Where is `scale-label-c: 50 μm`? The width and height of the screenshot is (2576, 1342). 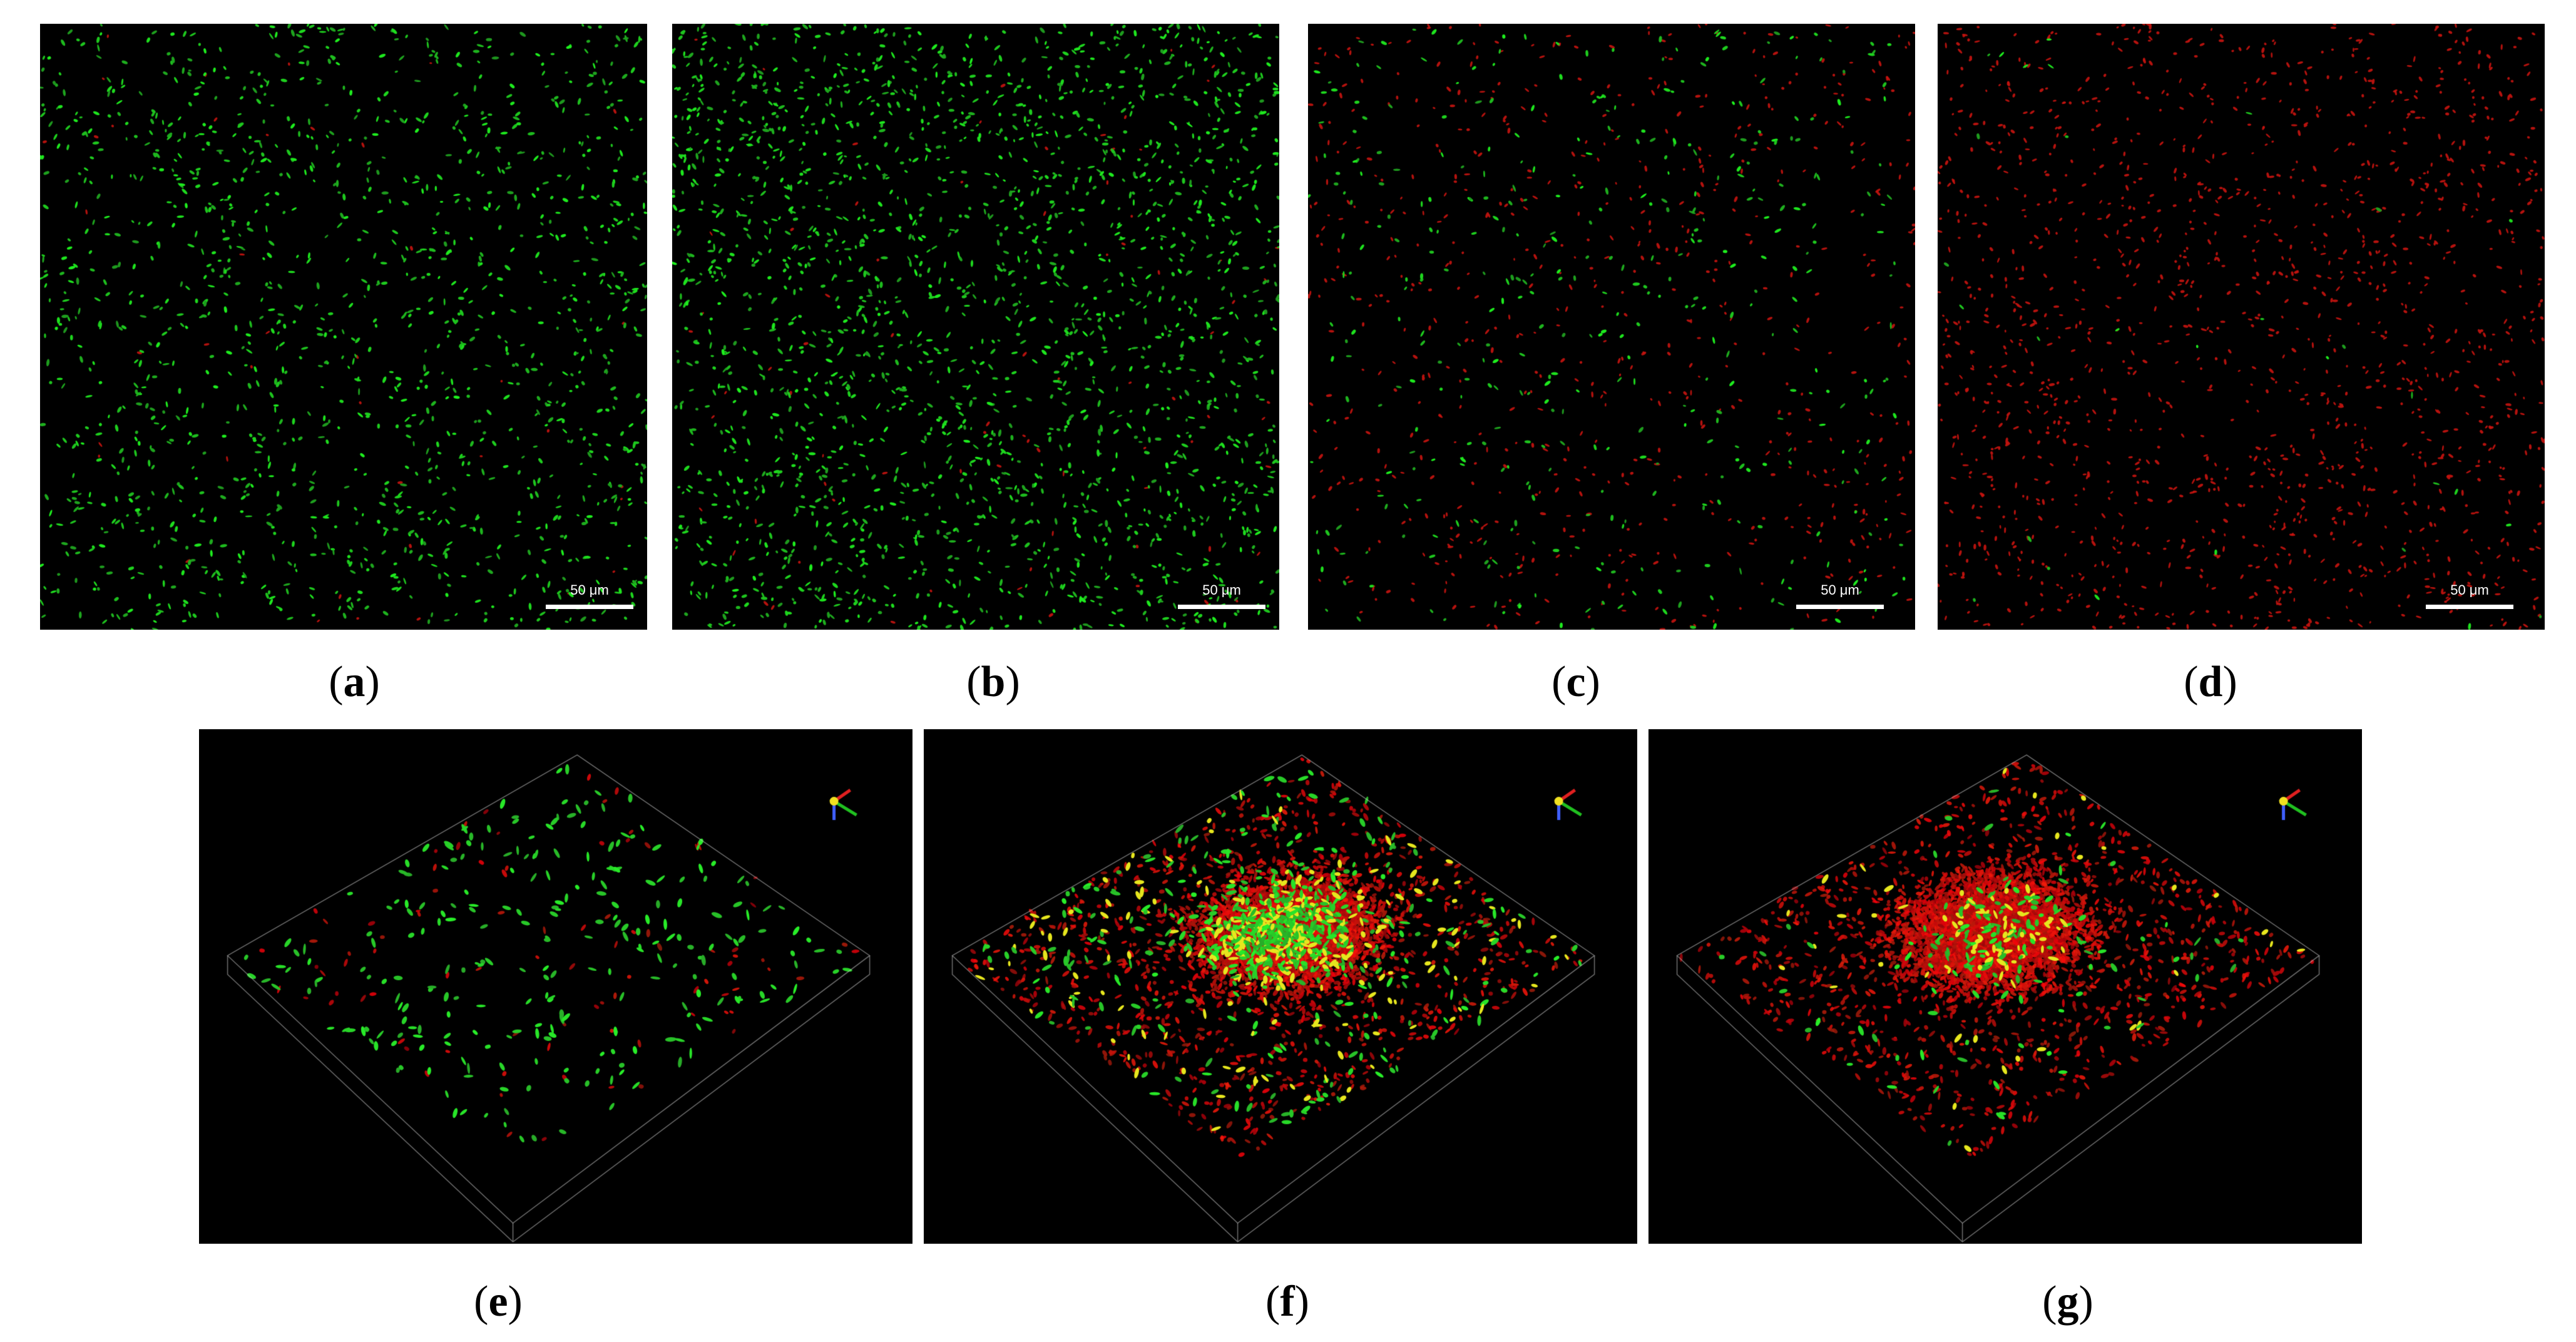 scale-label-c: 50 μm is located at coordinates (1840, 590).